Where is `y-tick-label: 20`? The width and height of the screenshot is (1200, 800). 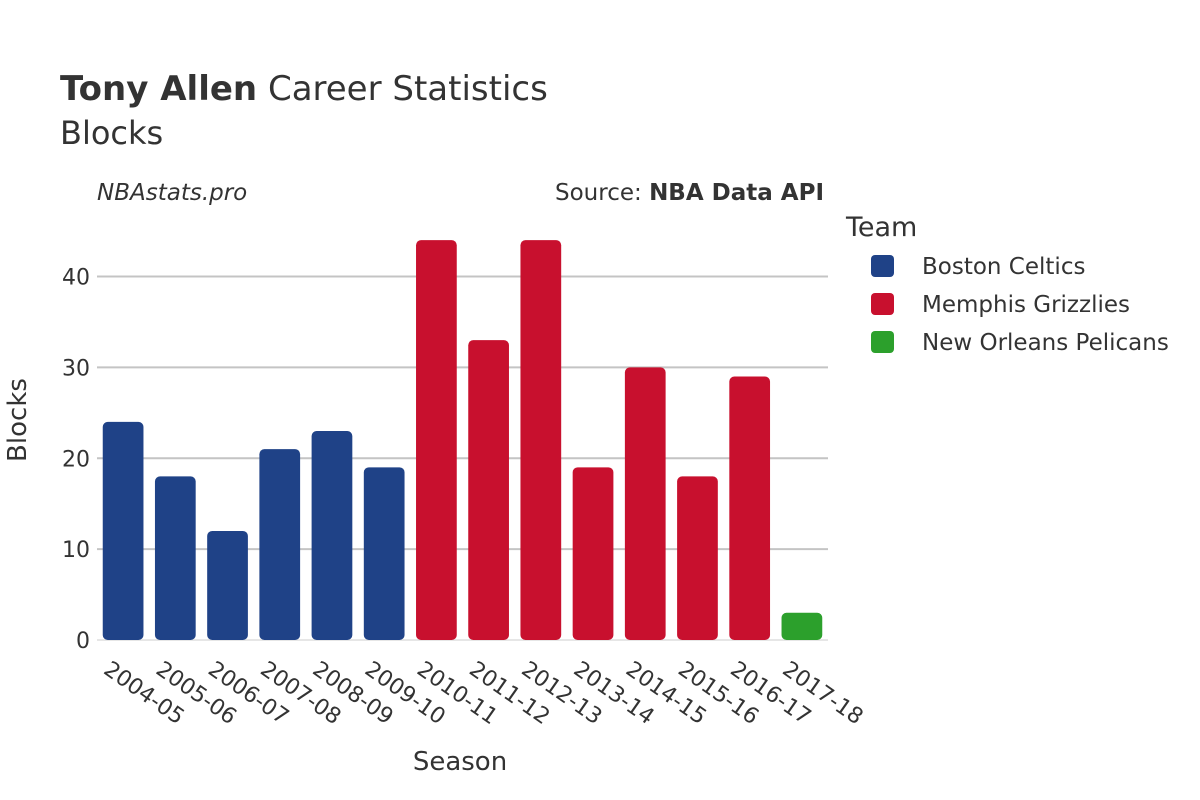
y-tick-label: 20 is located at coordinates (76, 459).